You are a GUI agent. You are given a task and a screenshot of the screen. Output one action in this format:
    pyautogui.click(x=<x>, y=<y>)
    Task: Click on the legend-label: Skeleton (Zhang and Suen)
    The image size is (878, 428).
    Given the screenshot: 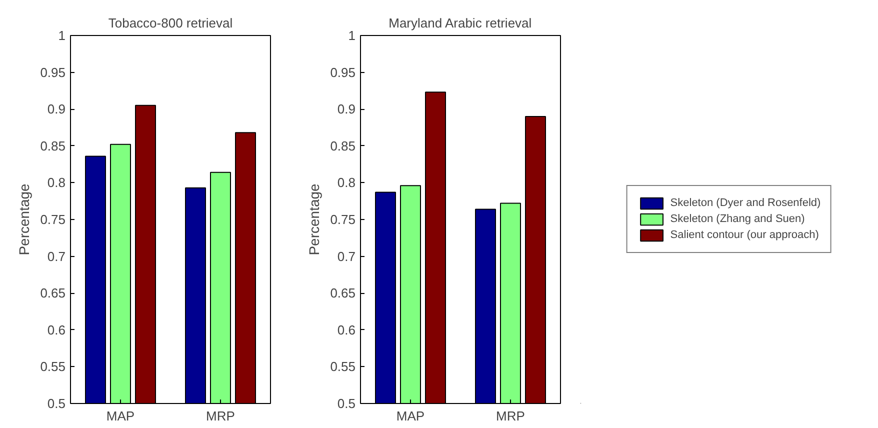 What is the action you would take?
    pyautogui.click(x=737, y=219)
    